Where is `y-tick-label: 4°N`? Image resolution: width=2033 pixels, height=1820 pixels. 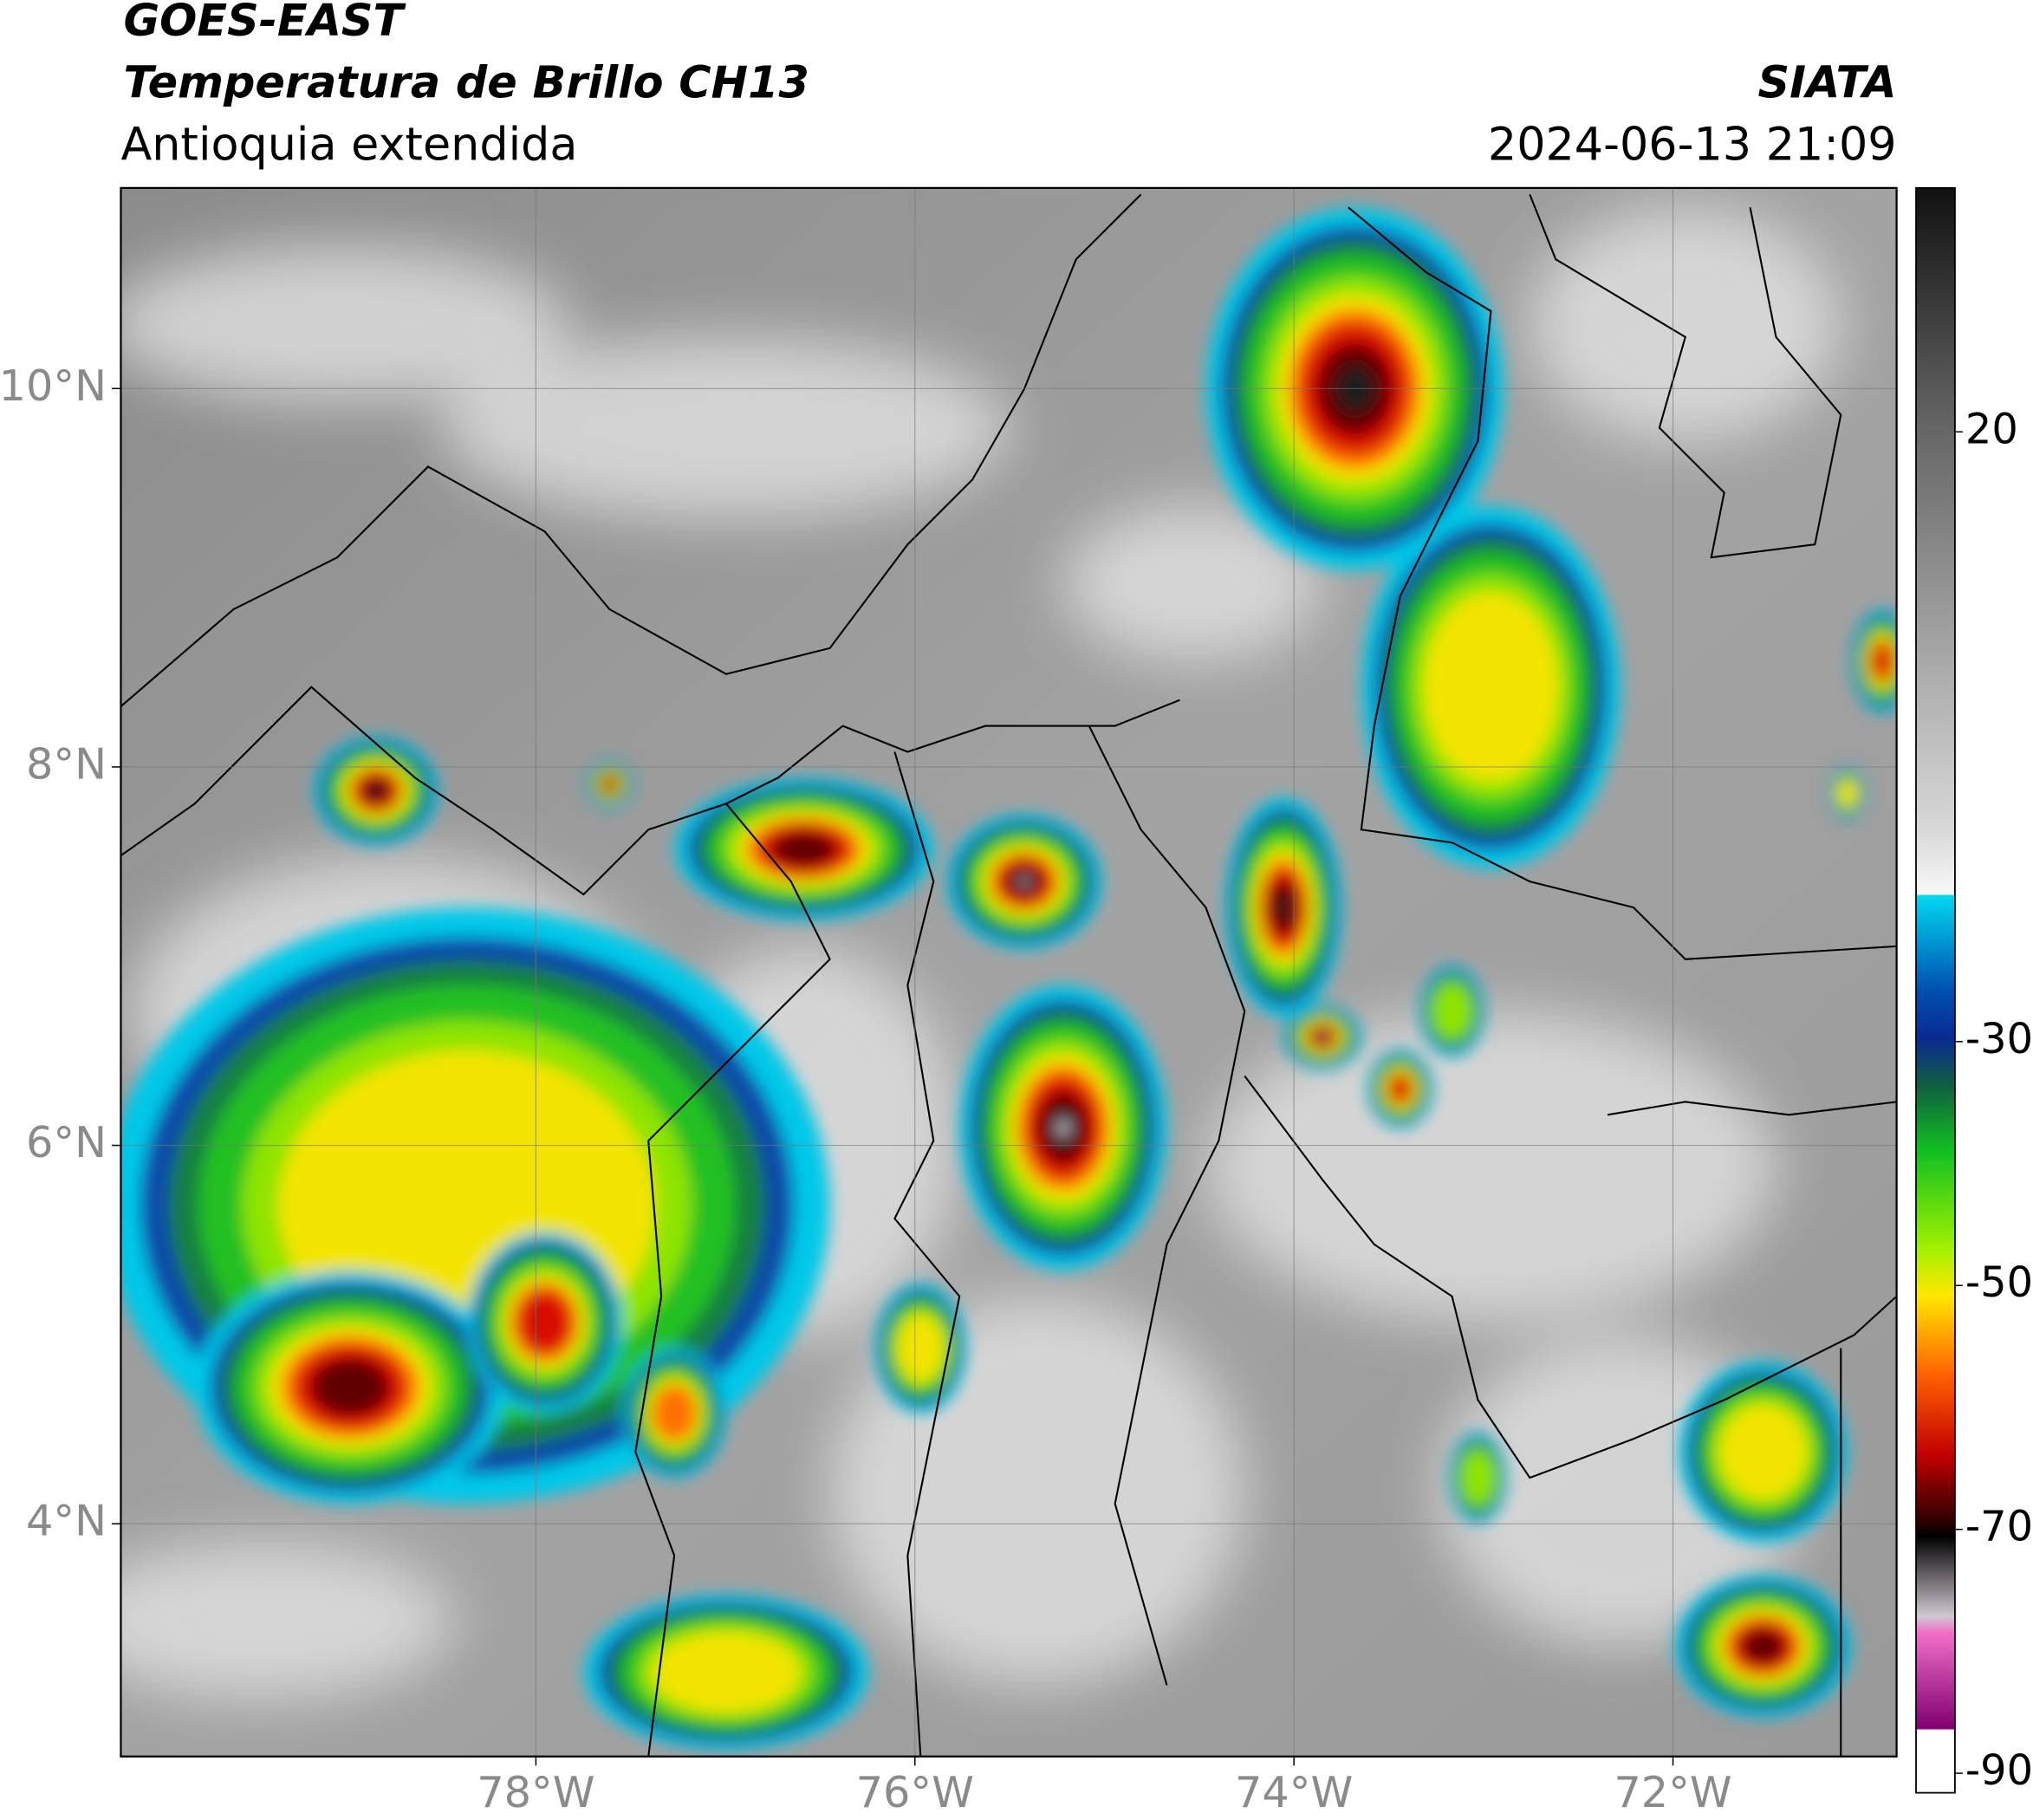
y-tick-label: 4°N is located at coordinates (66, 1521).